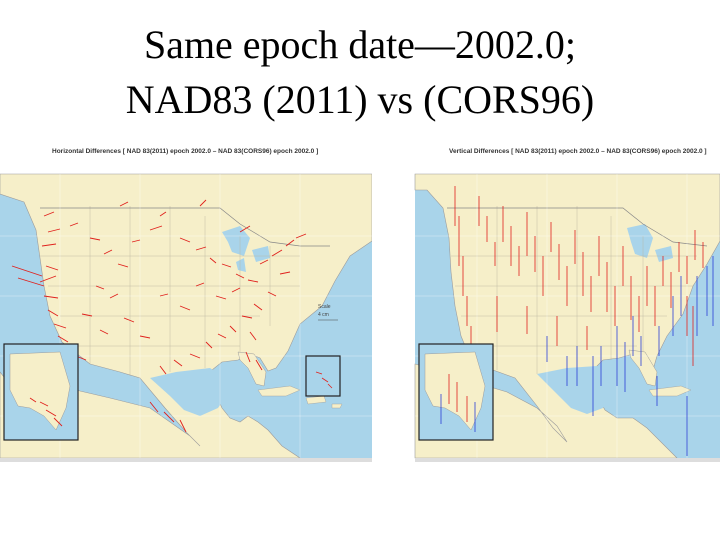 This screenshot has width=720, height=540. I want to click on alaska-vectors, so click(46, 412).